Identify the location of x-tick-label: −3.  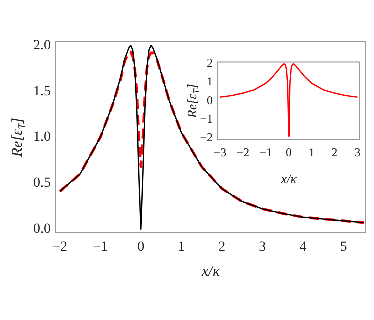
(220, 152).